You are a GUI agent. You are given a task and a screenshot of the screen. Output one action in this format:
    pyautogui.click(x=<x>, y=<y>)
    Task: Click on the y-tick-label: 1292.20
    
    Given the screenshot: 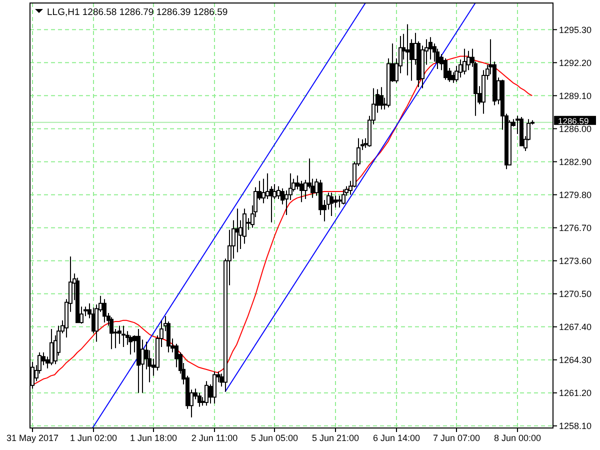 What is the action you would take?
    pyautogui.click(x=575, y=63)
    